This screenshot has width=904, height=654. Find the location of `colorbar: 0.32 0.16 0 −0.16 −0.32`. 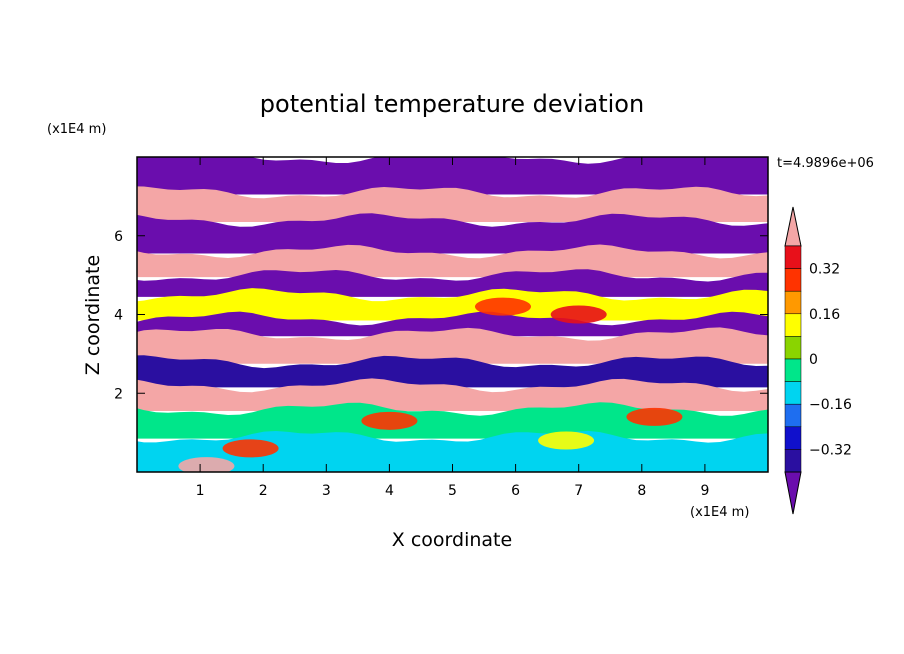

colorbar: 0.32 0.16 0 −0.16 −0.32 is located at coordinates (818, 360).